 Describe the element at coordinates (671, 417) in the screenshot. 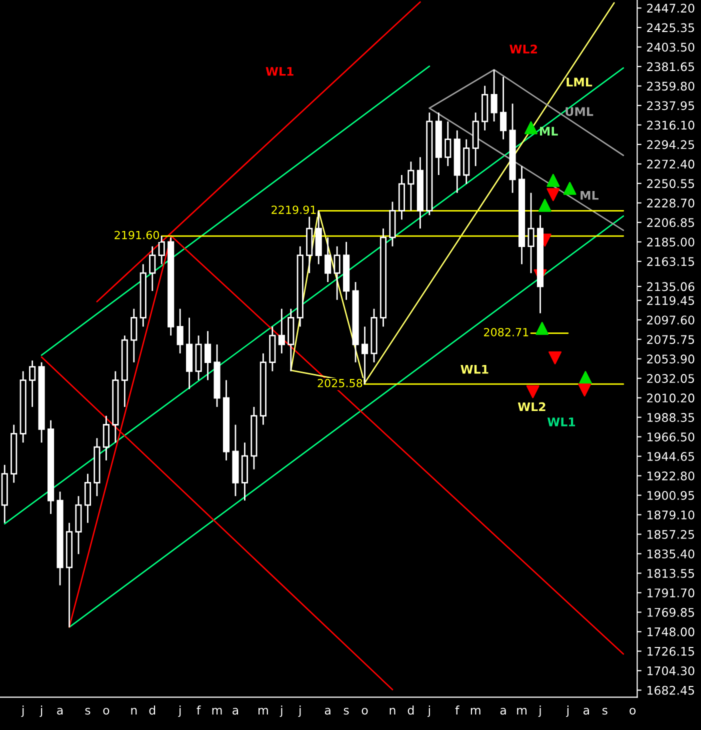

I see `y-tick-label: 1988.35` at that location.